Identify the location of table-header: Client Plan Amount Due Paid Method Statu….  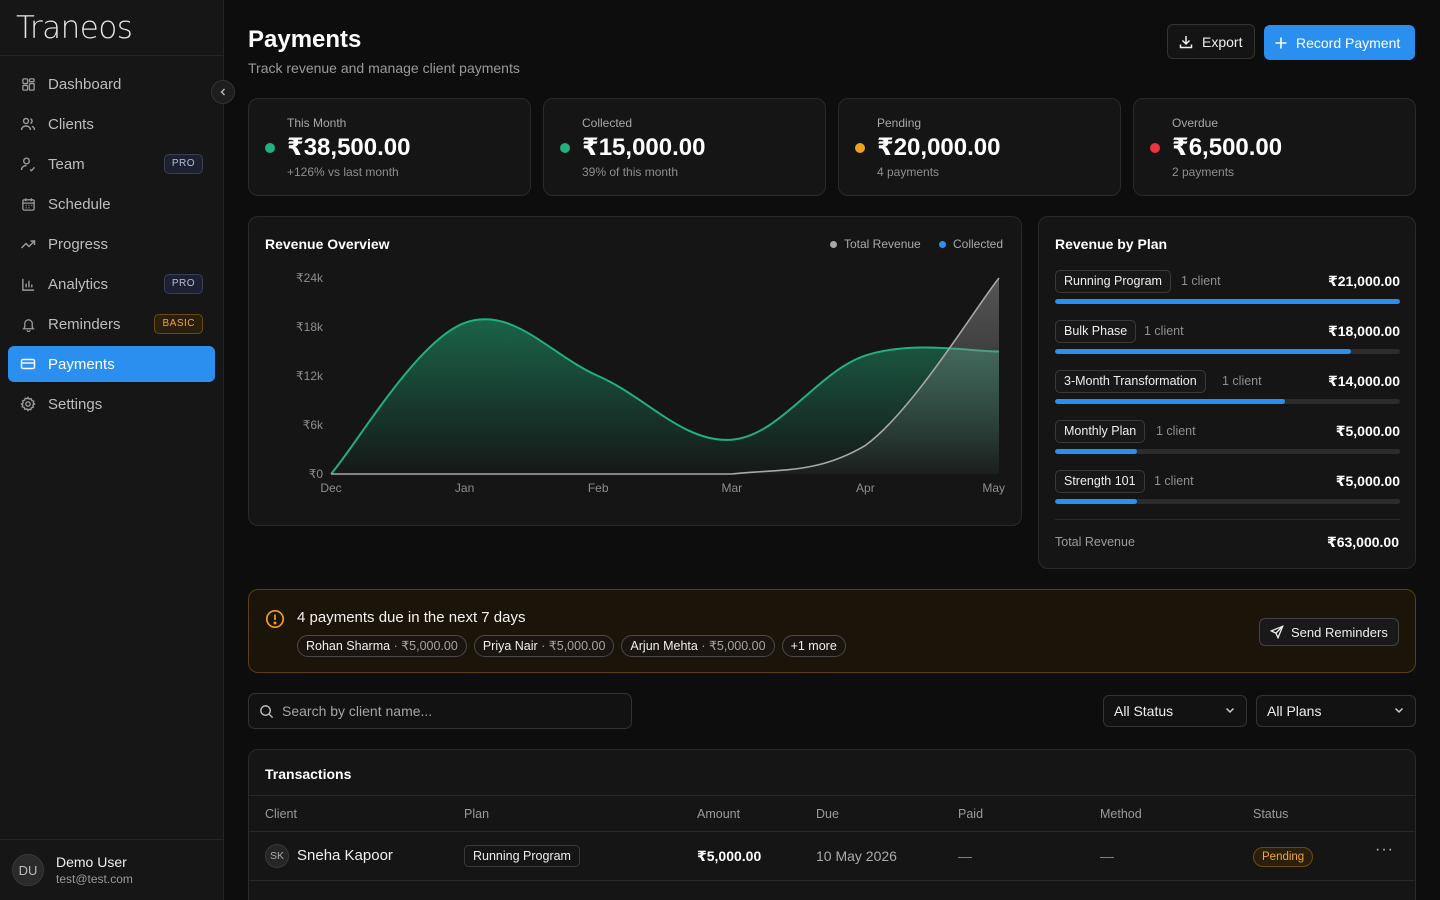
(832, 813).